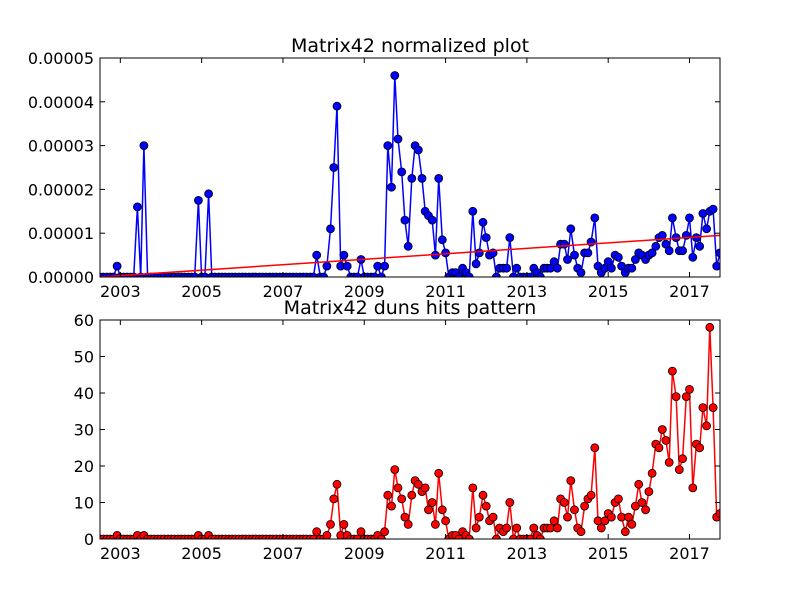 The height and width of the screenshot is (600, 800). Describe the element at coordinates (608, 553) in the screenshot. I see `x-tick-label: 2015` at that location.